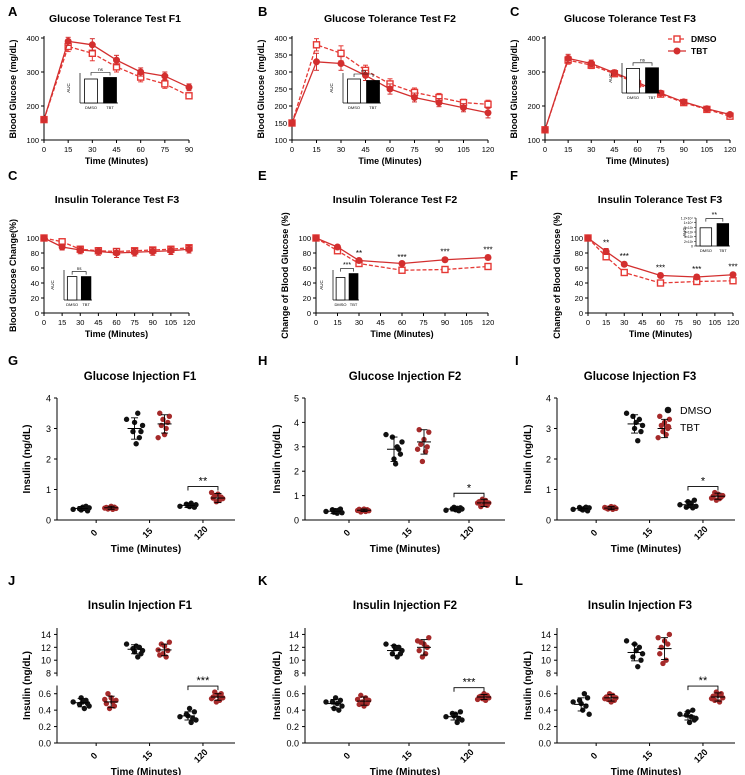 This screenshot has width=745, height=775. What do you see at coordinates (32, 38) in the screenshot?
I see `y-tick-label: 400` at bounding box center [32, 38].